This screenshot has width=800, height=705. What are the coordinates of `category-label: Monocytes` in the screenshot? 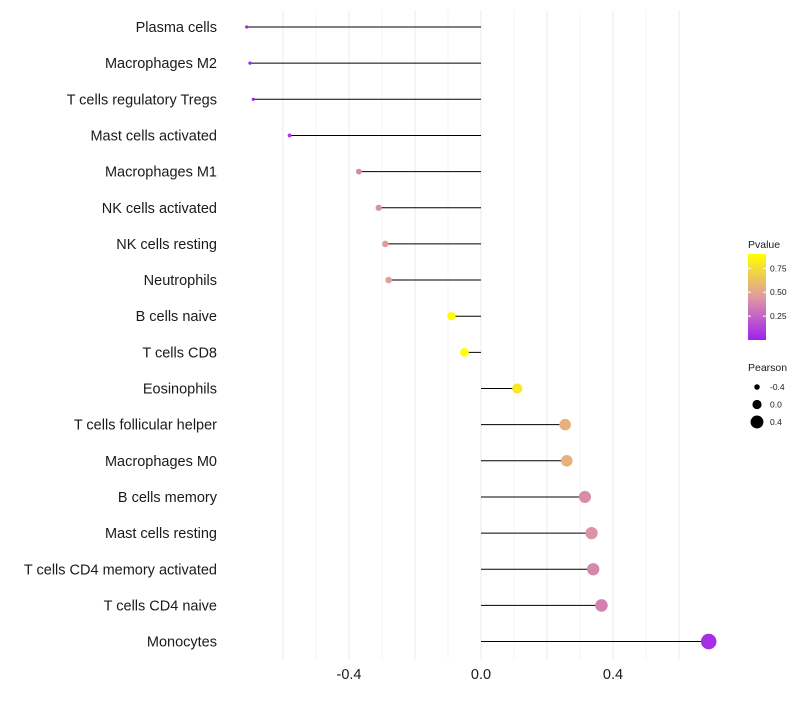 It's located at (182, 643).